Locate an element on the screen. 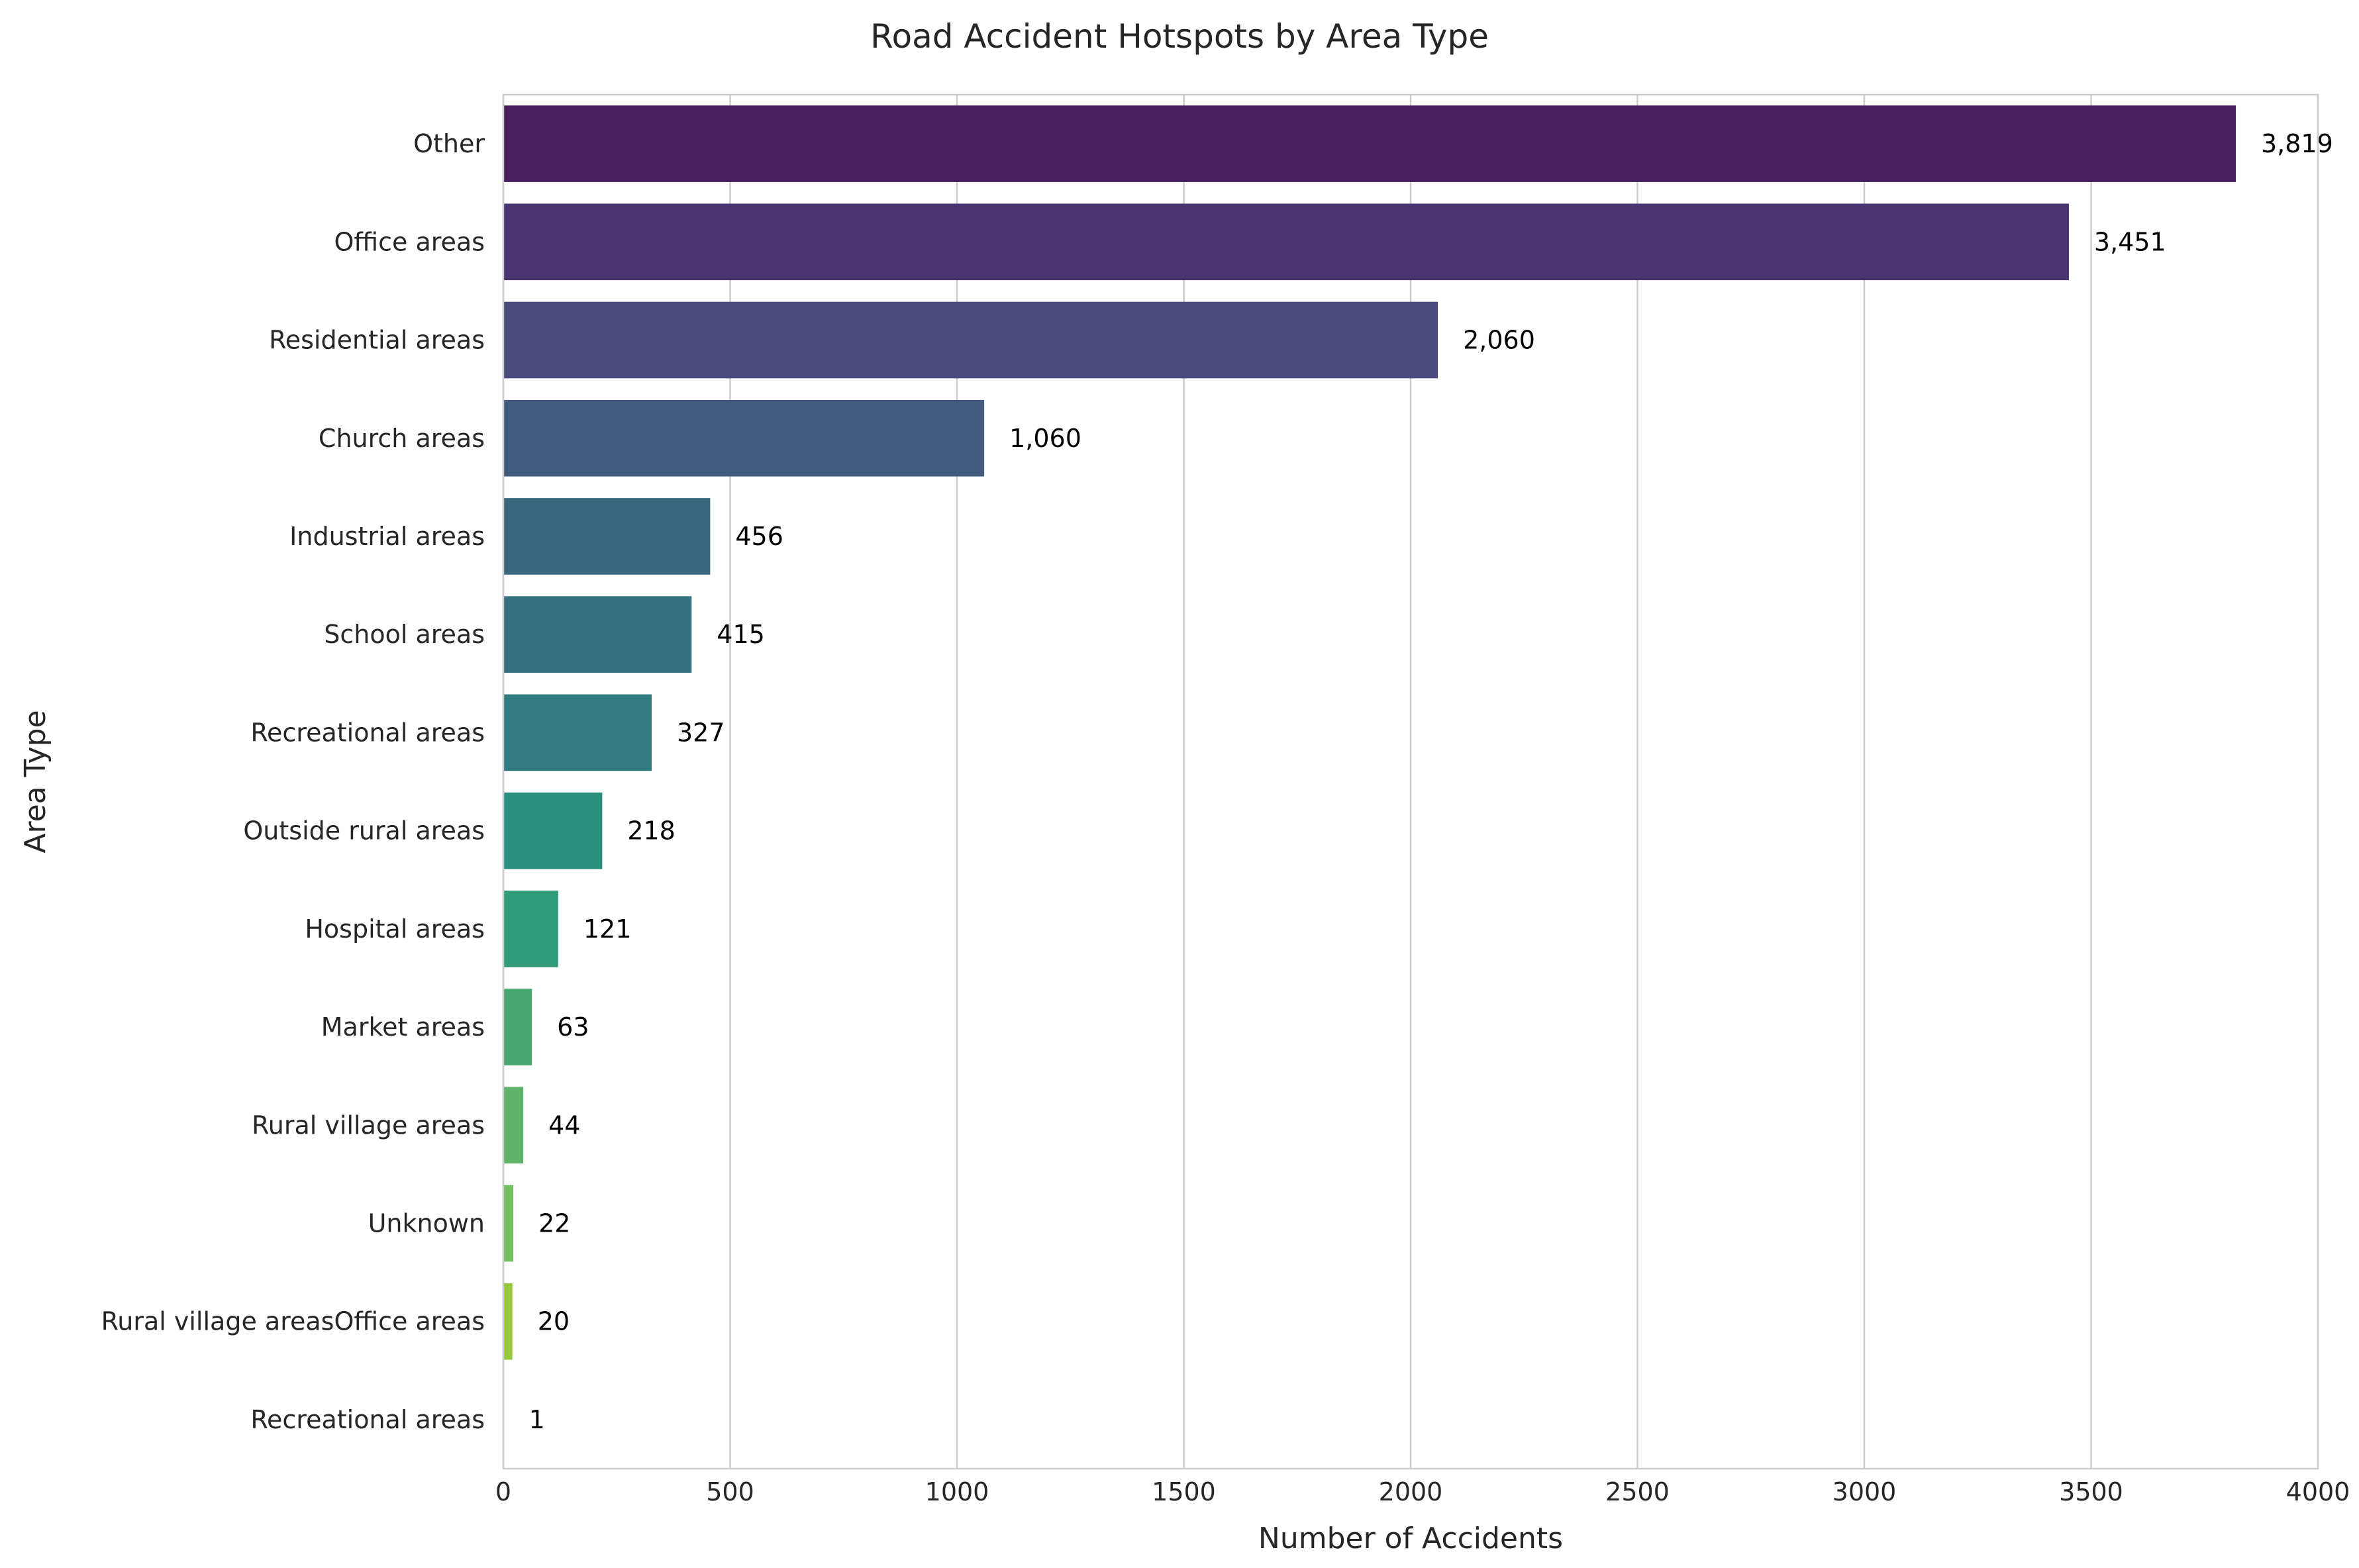 This screenshot has width=2359, height=1568. x-axis-label: Number of Accidents is located at coordinates (1410, 1538).